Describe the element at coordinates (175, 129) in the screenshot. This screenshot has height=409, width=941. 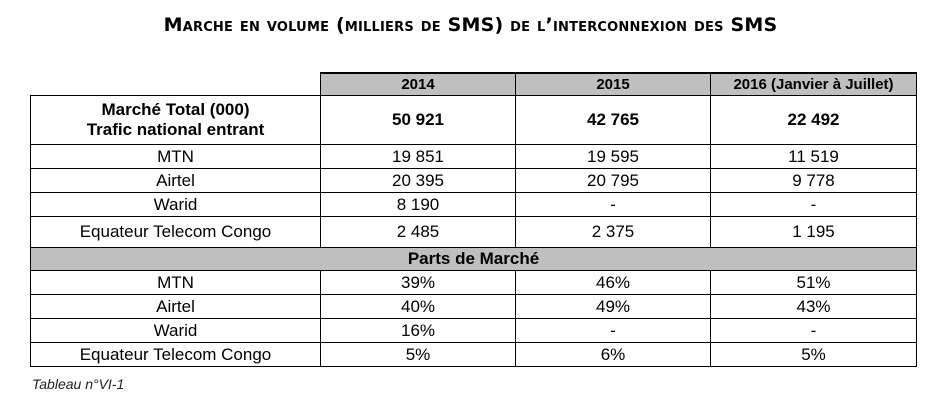
I see `total-market-label-line2: Trafic national entrant` at that location.